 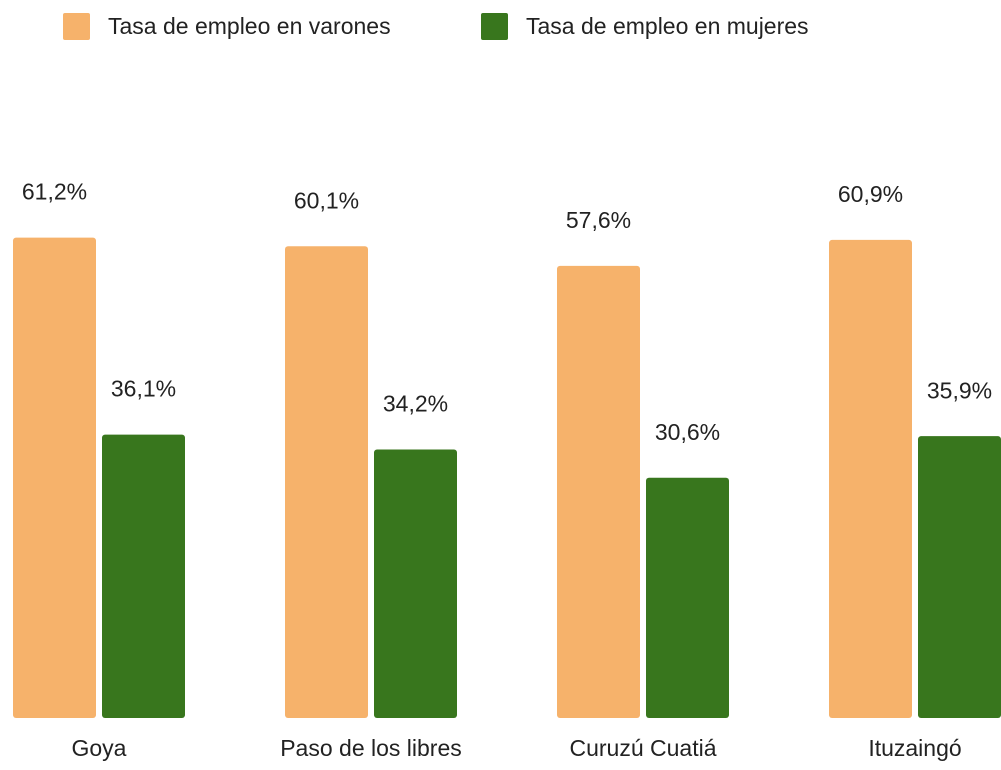 What do you see at coordinates (326, 200) in the screenshot?
I see `data-label: 60,1%` at bounding box center [326, 200].